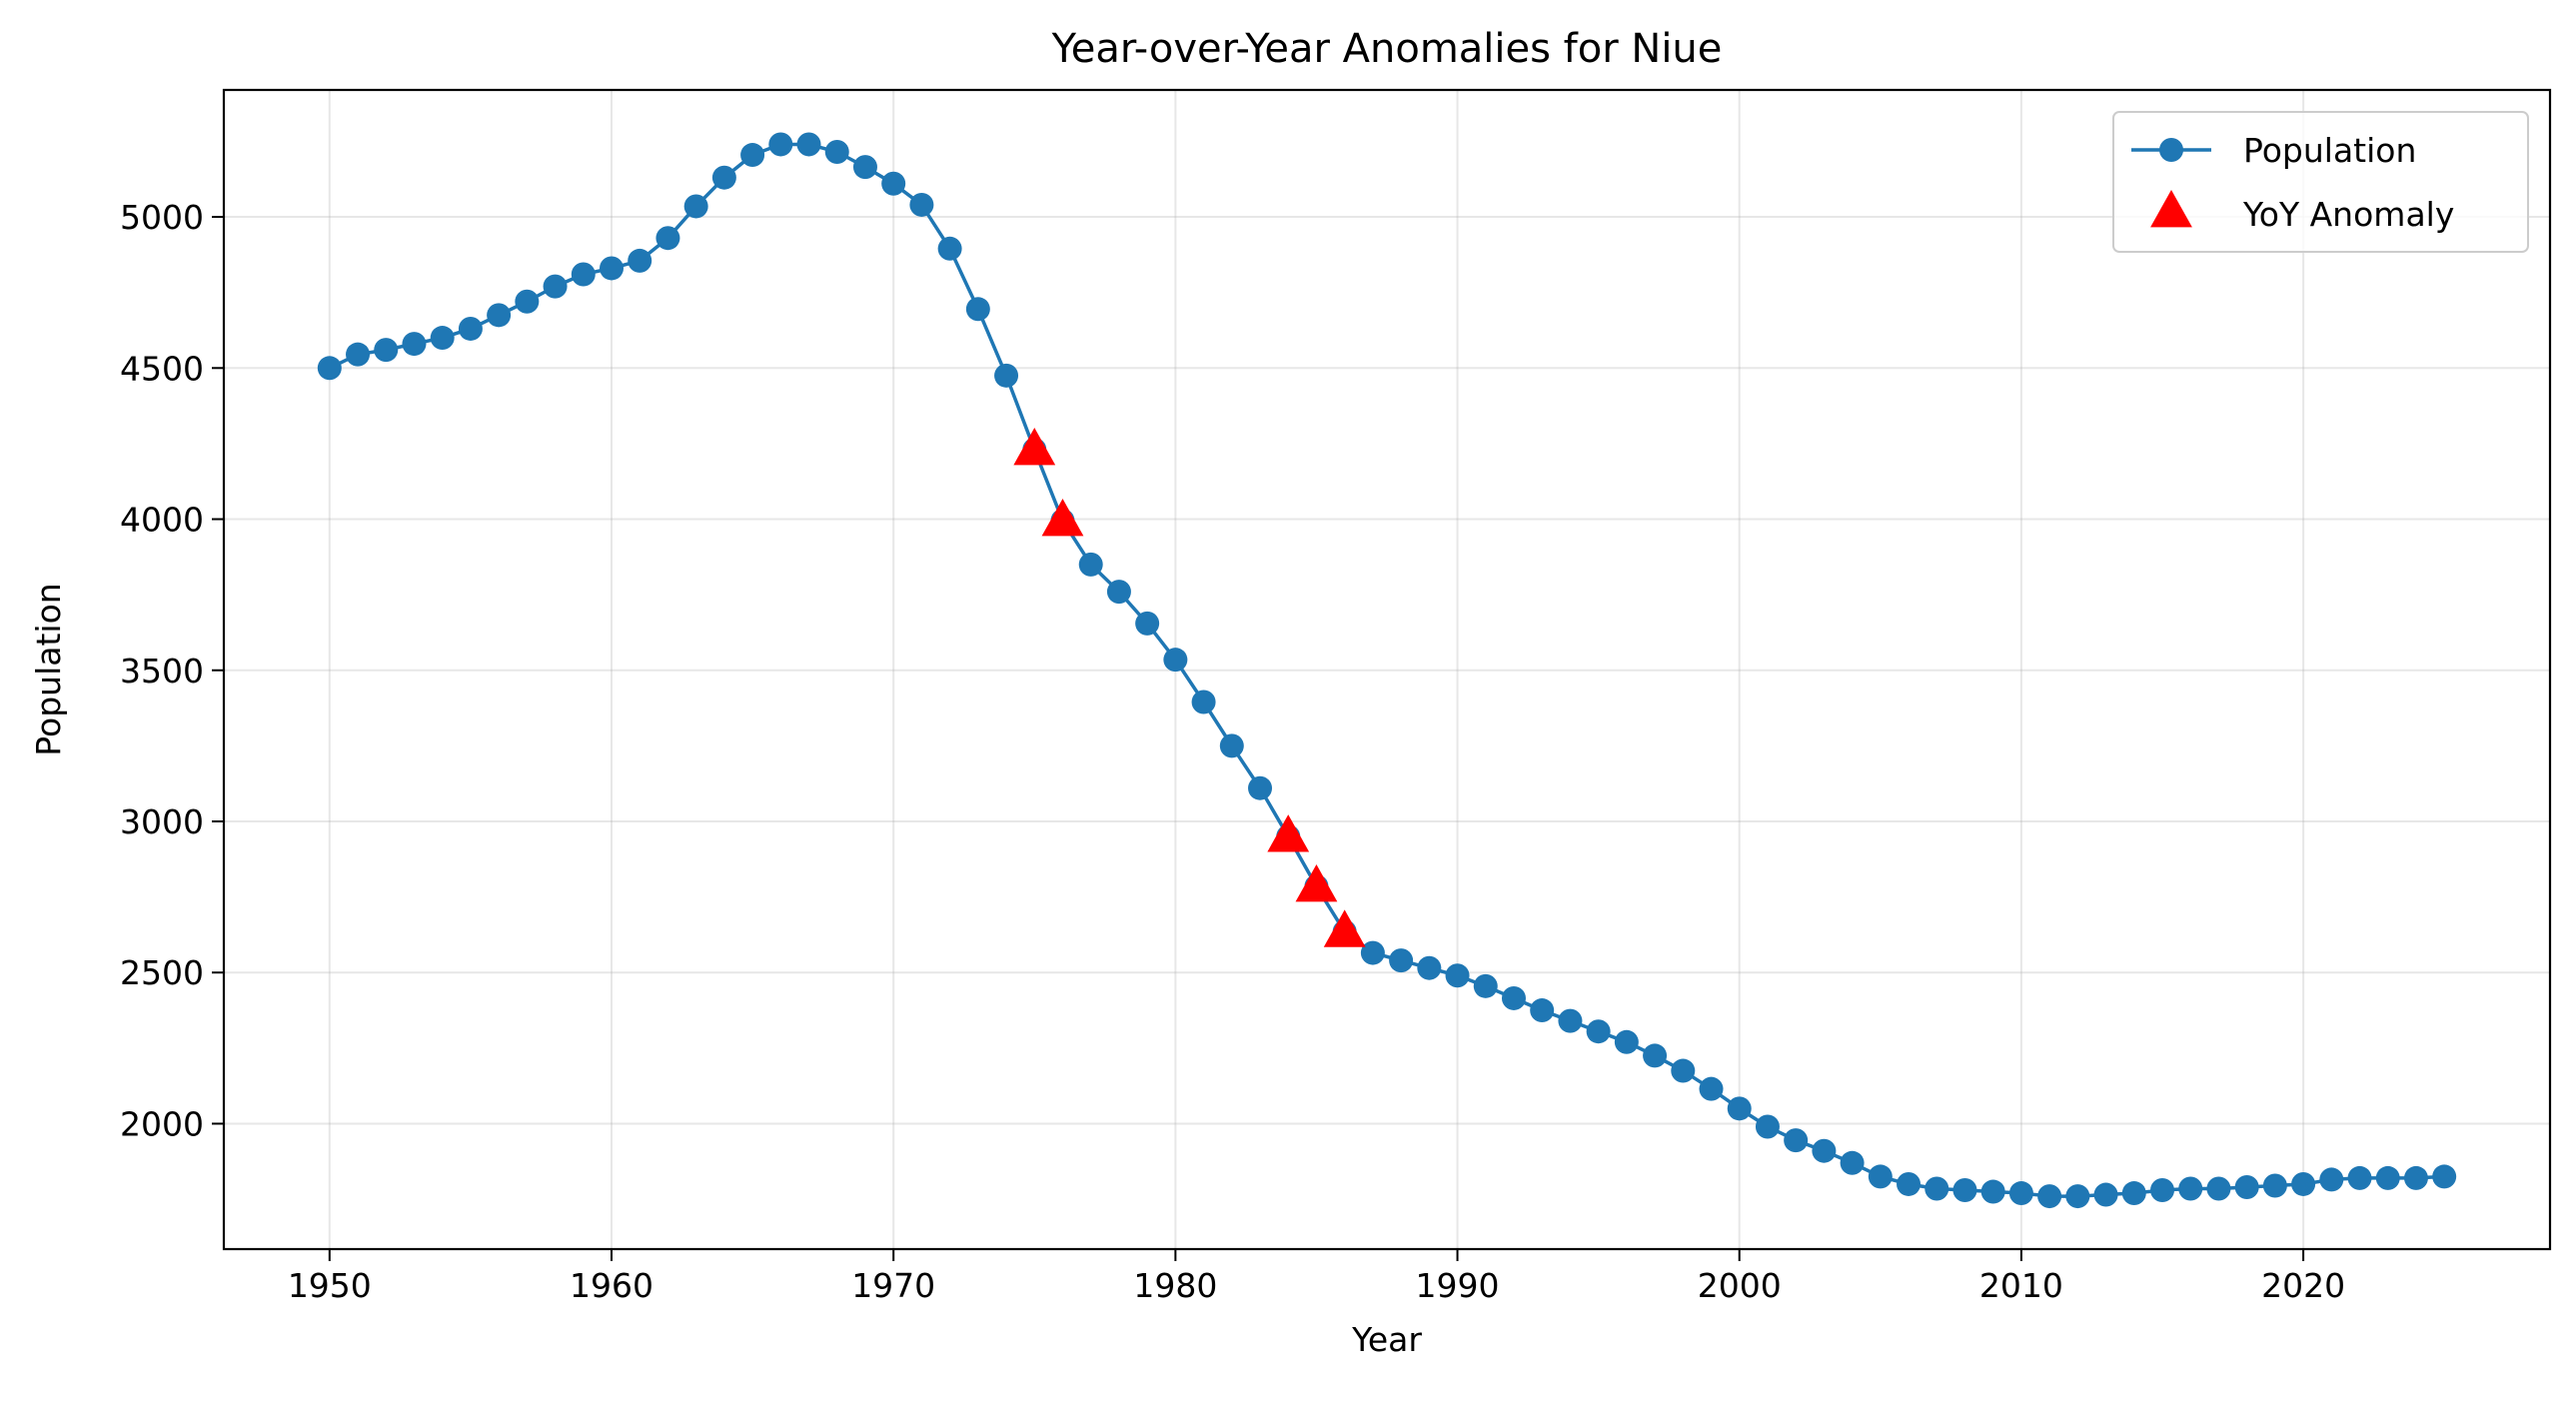 The height and width of the screenshot is (1410, 2576). What do you see at coordinates (48, 669) in the screenshot?
I see `y-axis-label: Population` at bounding box center [48, 669].